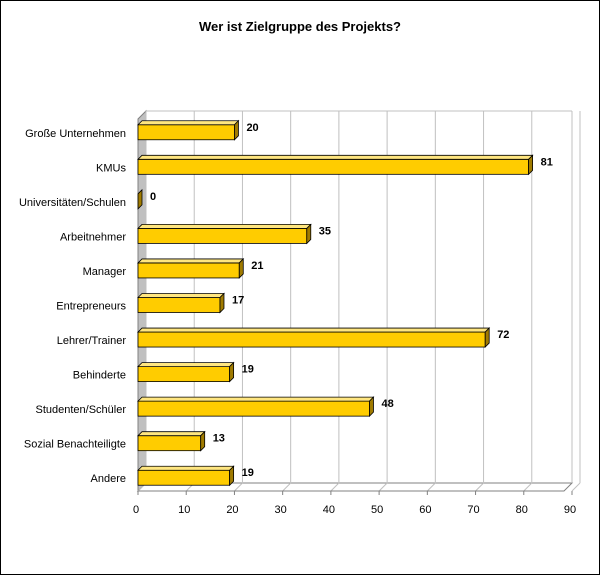 The image size is (600, 575). What do you see at coordinates (75, 134) in the screenshot?
I see `category-label: Große Unternehmen` at bounding box center [75, 134].